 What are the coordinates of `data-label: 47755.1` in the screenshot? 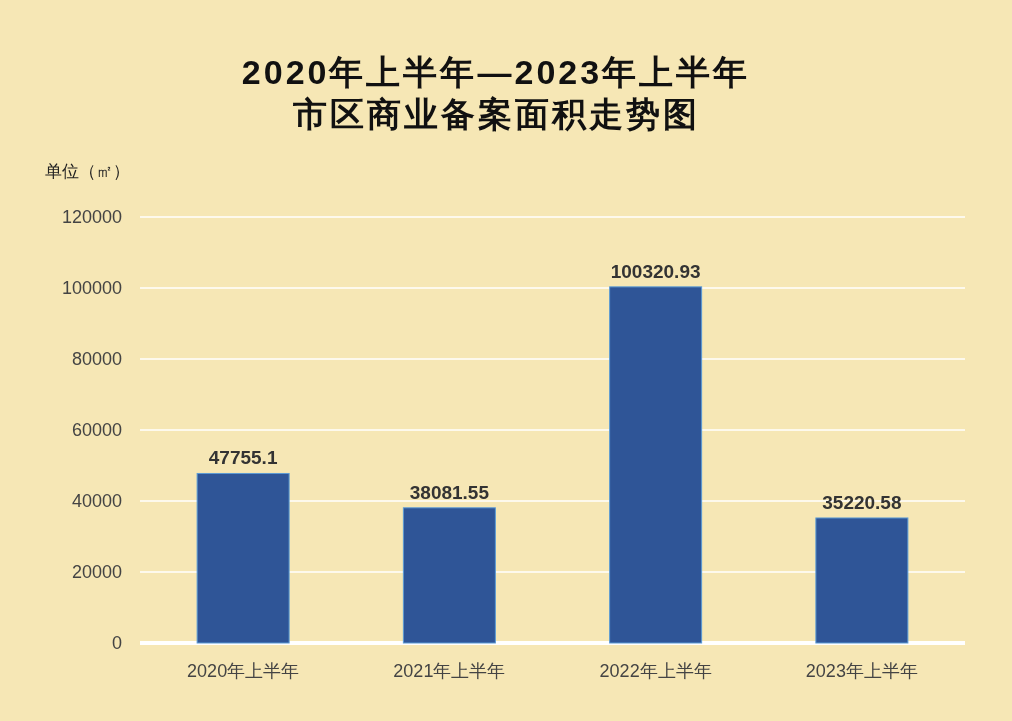 It's located at (243, 458).